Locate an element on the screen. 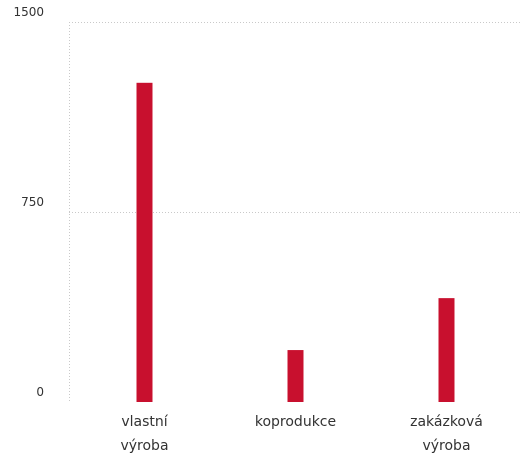 This screenshot has width=523, height=457. x-tick-label: zakázková výroba is located at coordinates (446, 433).